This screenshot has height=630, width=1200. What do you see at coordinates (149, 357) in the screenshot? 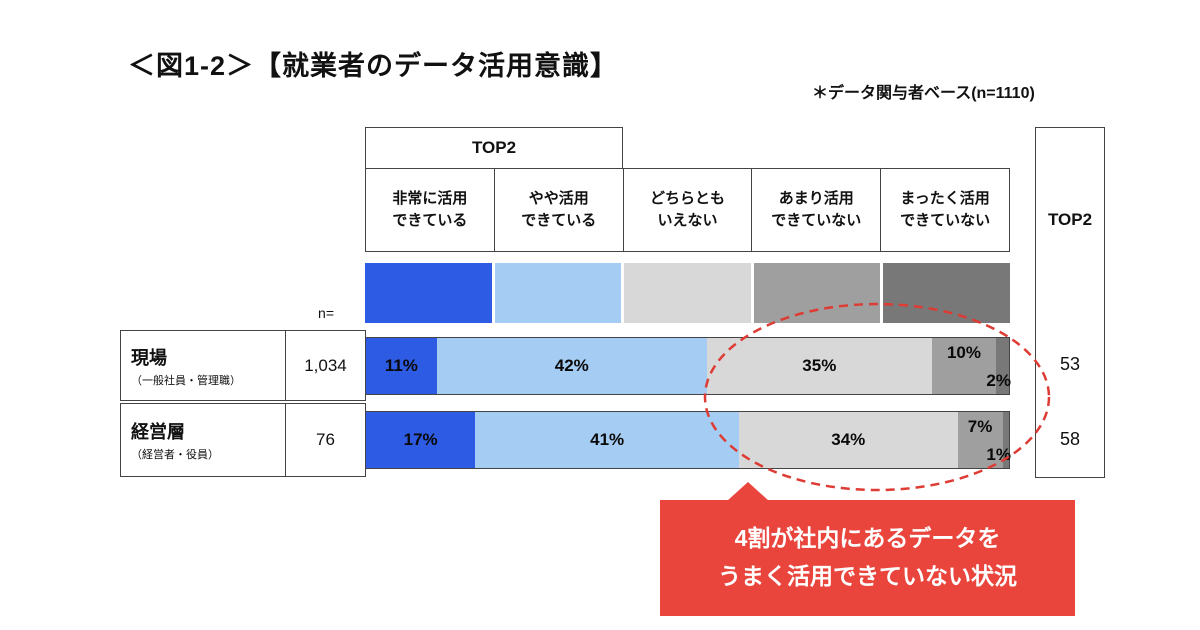
I see `row-name: 現場` at bounding box center [149, 357].